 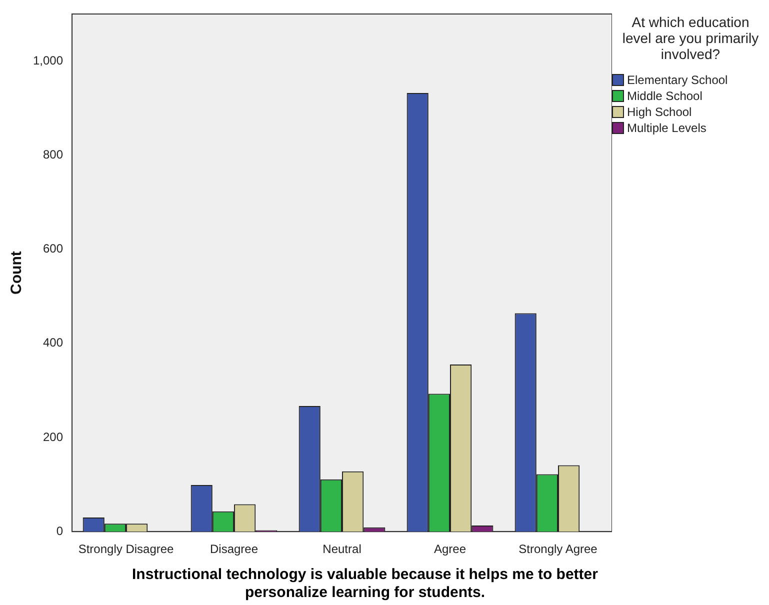 I want to click on legend-label: Multiple Levels, so click(x=666, y=128).